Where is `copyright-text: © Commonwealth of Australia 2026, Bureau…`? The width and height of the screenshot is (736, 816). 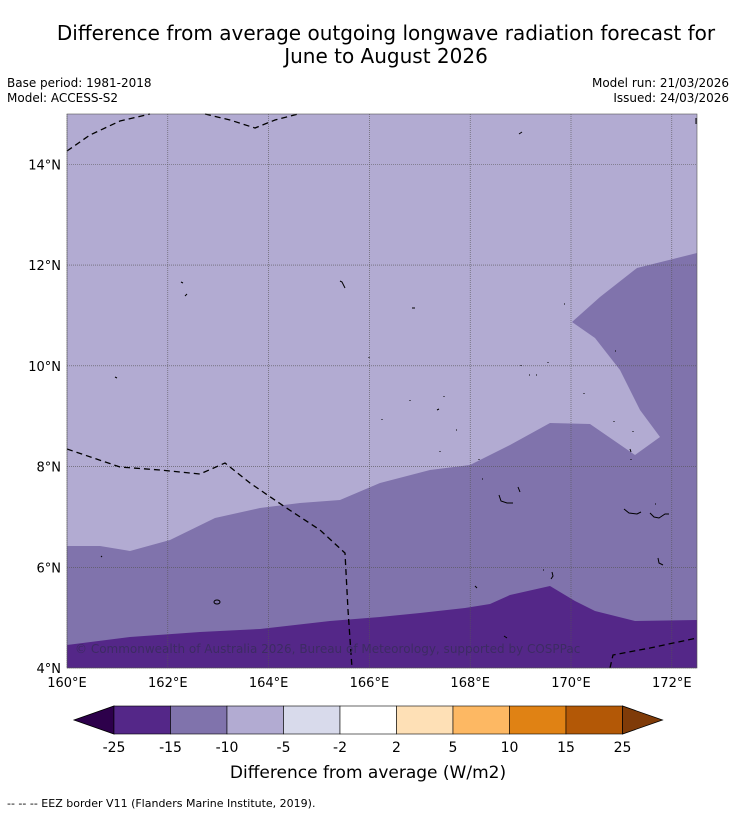
copyright-text: © Commonwealth of Australia 2026, Bureau… is located at coordinates (327, 649).